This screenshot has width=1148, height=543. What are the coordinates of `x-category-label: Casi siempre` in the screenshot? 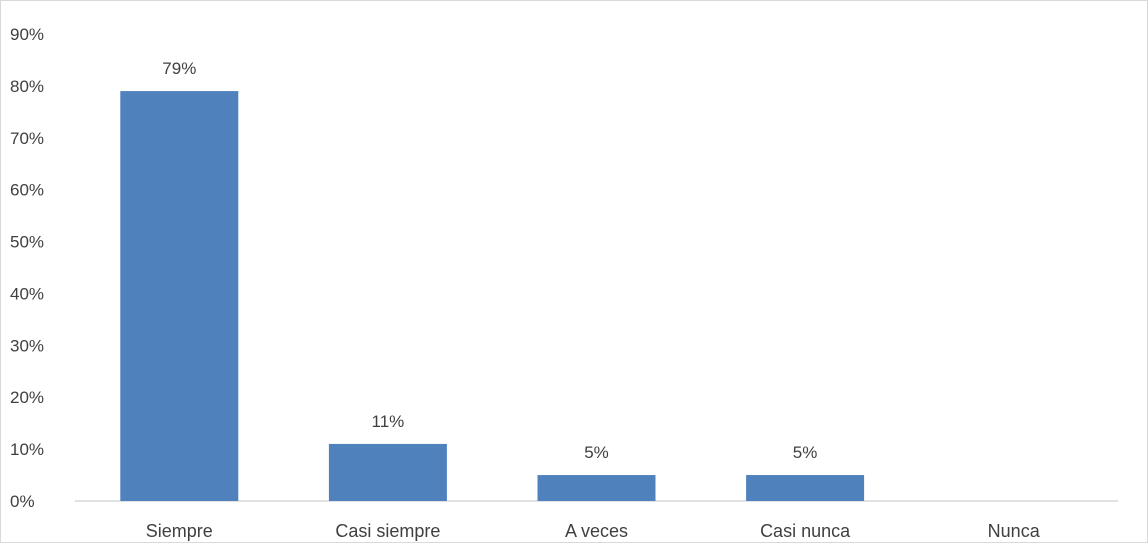 It's located at (387, 531).